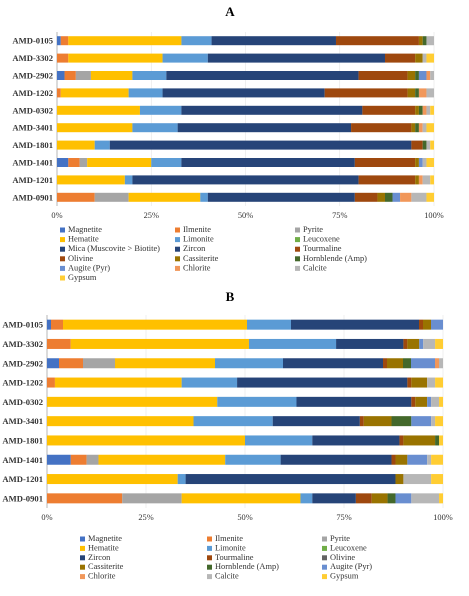 This screenshot has height=596, width=469. Describe the element at coordinates (32, 76) in the screenshot. I see `panel-a-category-label: AMD-2902` at that location.